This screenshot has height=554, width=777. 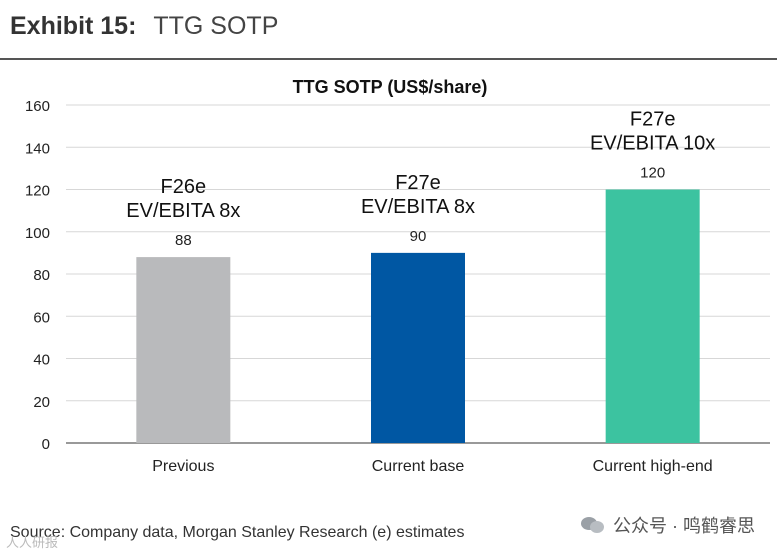 What do you see at coordinates (652, 173) in the screenshot?
I see `data-label: 120` at bounding box center [652, 173].